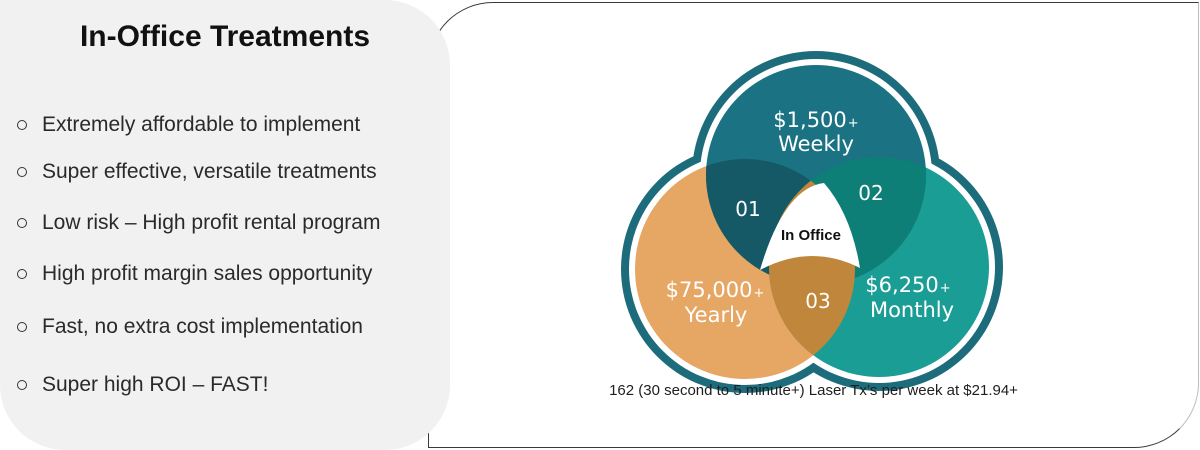 The height and width of the screenshot is (450, 1200). Describe the element at coordinates (809, 120) in the screenshot. I see `weekly-amount: $1,500` at that location.